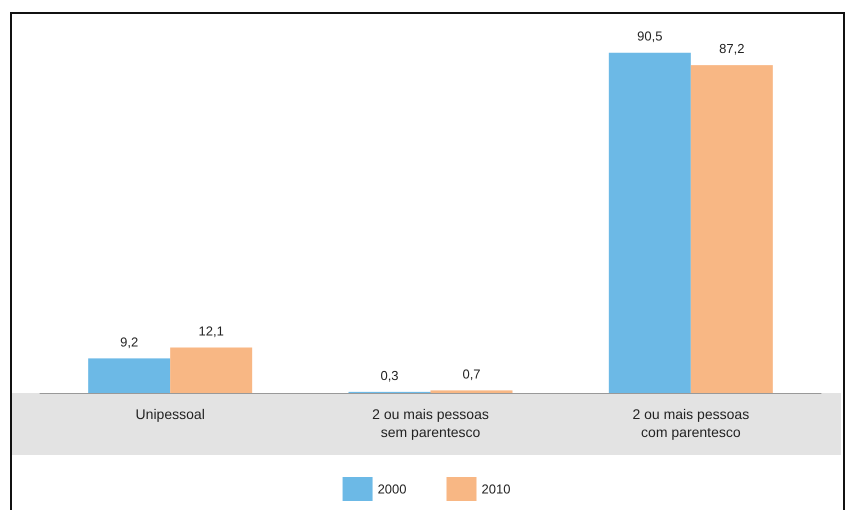 Image resolution: width=851 pixels, height=510 pixels. Describe the element at coordinates (211, 331) in the screenshot. I see `data-label: 12,1` at that location.